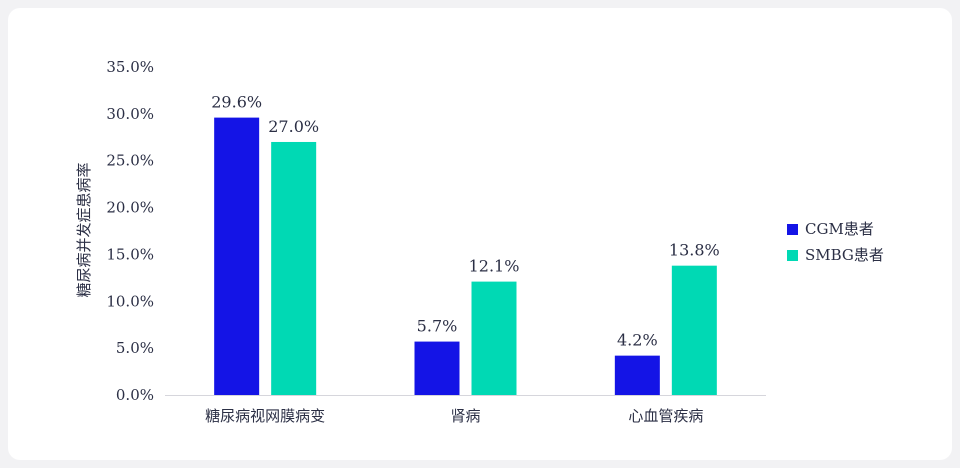 The image size is (960, 468). What do you see at coordinates (265, 416) in the screenshot?
I see `x-tick-label: 糖尿病视网膜病变` at bounding box center [265, 416].